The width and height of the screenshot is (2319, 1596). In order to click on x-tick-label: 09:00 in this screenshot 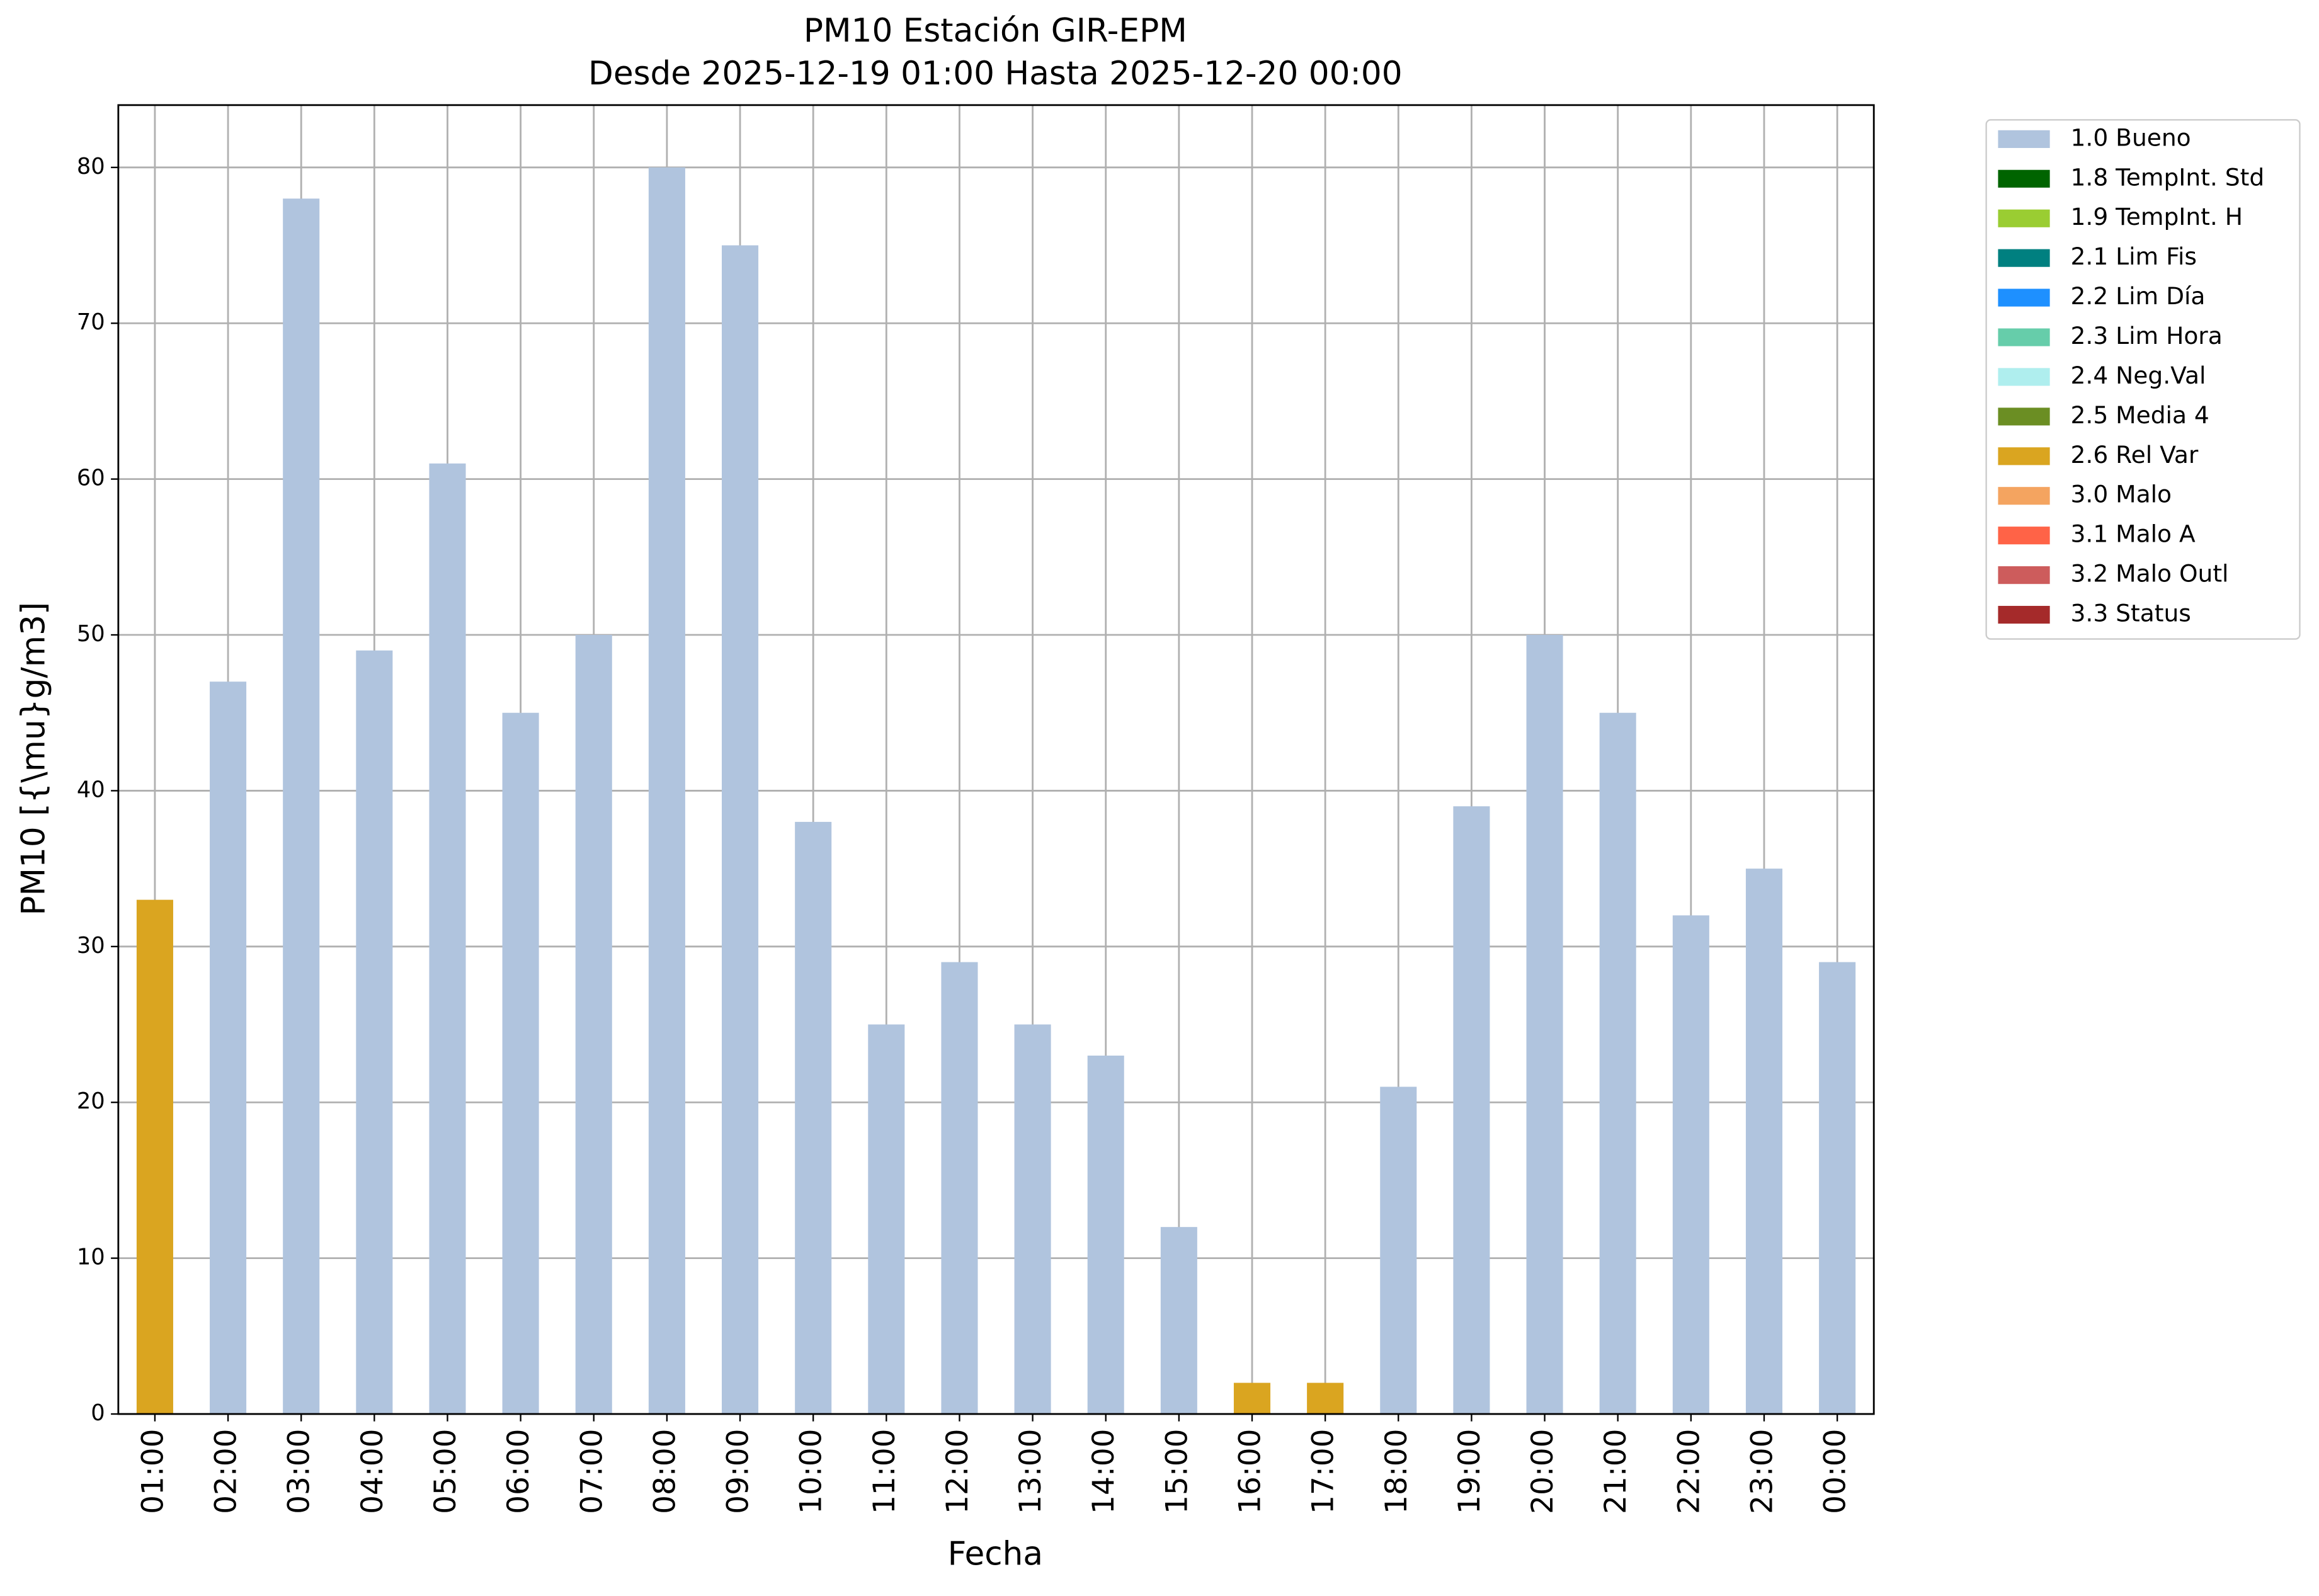, I will do `click(738, 1471)`.